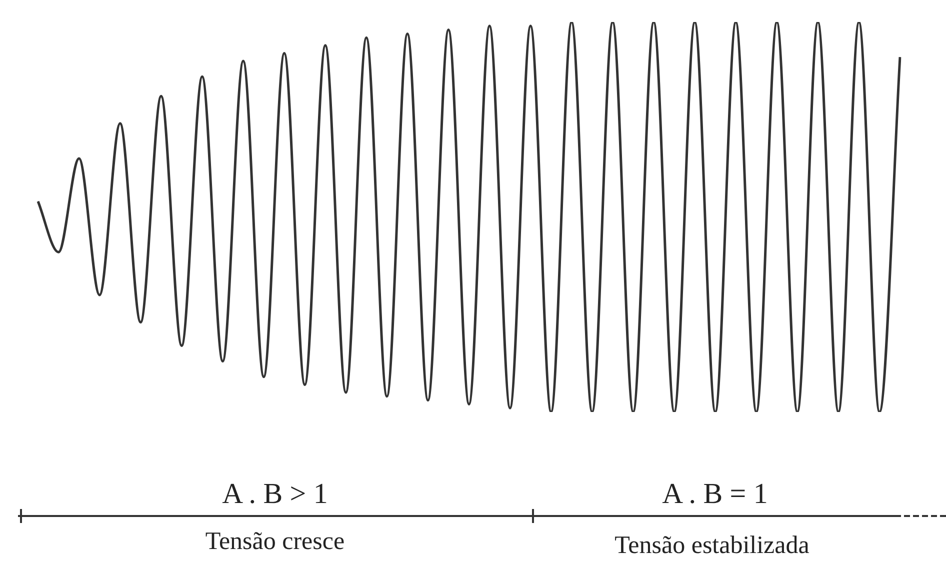 The height and width of the screenshot is (570, 946). What do you see at coordinates (275, 542) in the screenshot?
I see `text: Tensão cresce` at bounding box center [275, 542].